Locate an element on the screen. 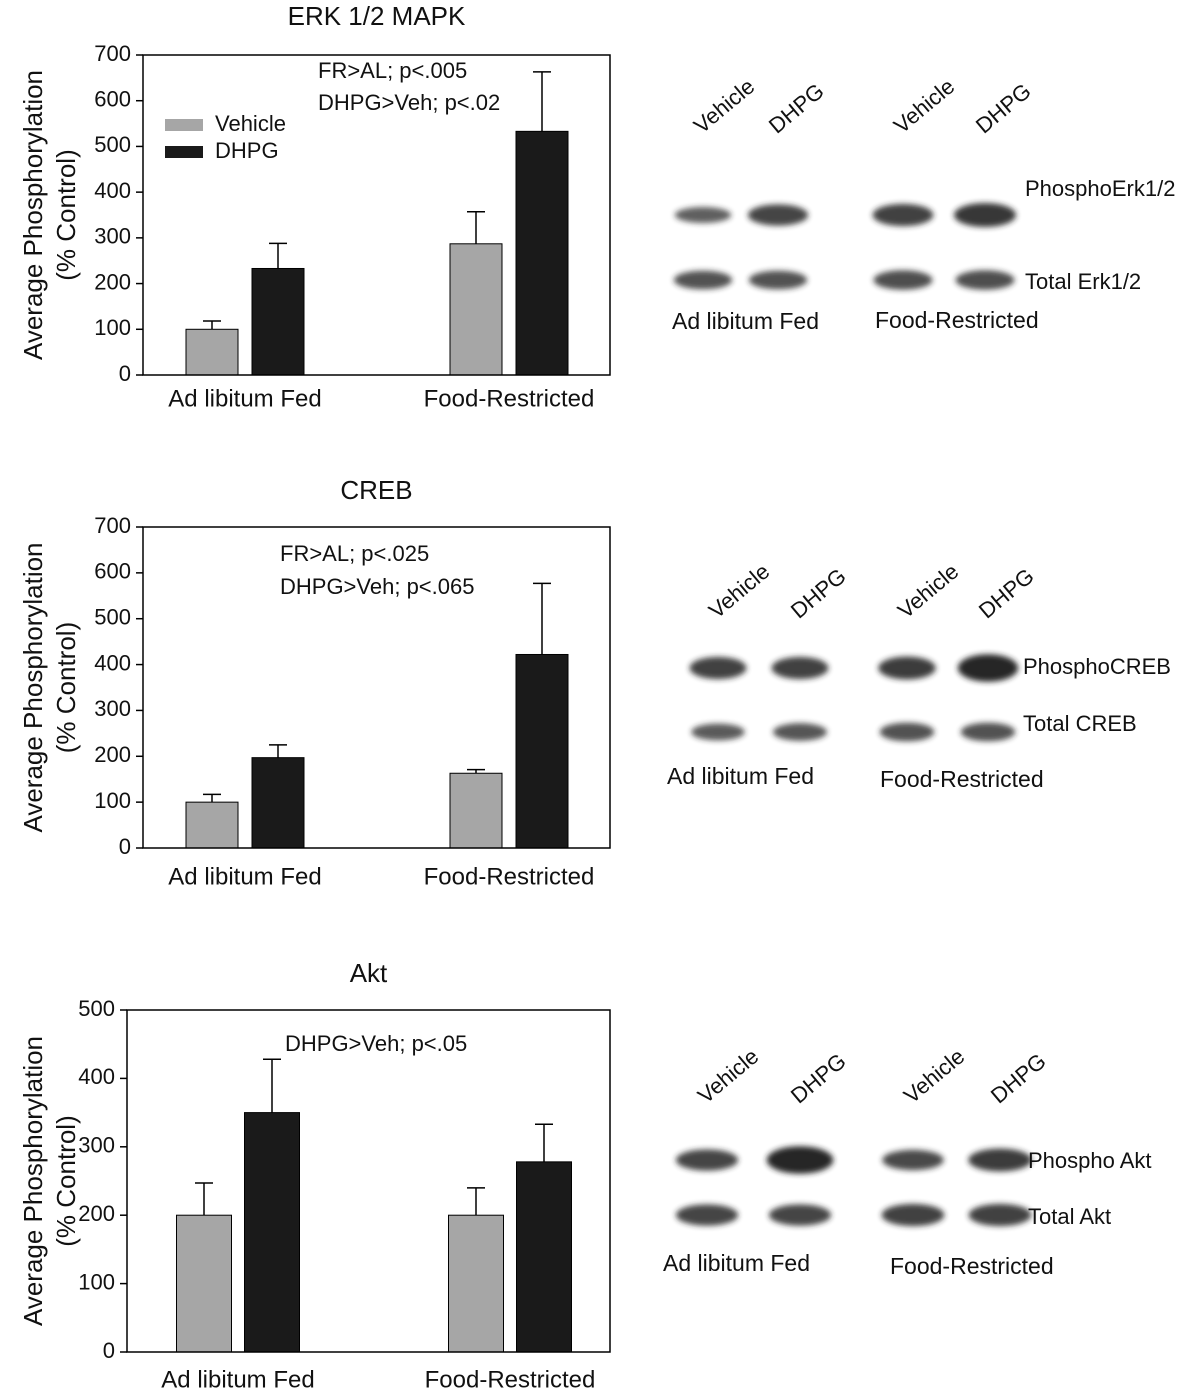 The height and width of the screenshot is (1399, 1200). chart-title: CREB is located at coordinates (376, 490).